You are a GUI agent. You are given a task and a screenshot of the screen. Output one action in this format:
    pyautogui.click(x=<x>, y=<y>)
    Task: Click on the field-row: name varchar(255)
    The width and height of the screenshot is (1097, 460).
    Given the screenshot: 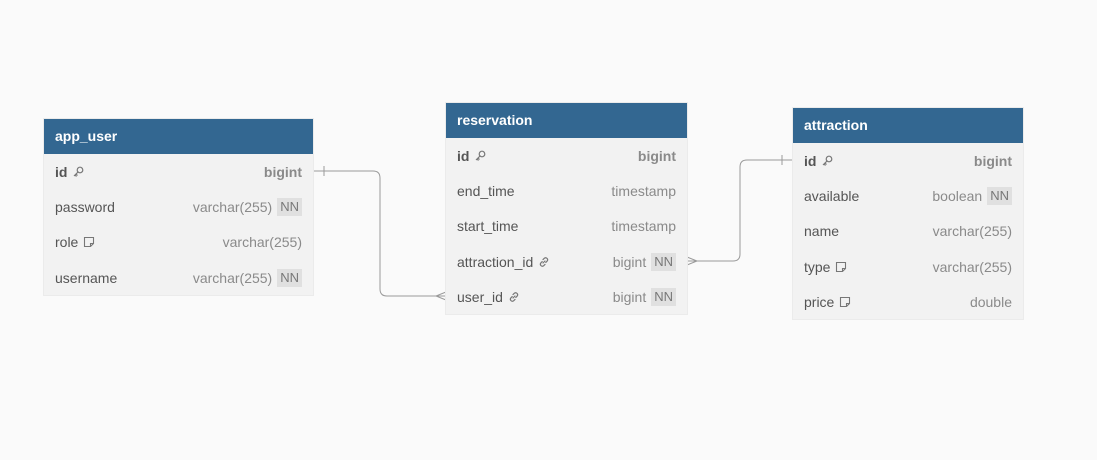 What is the action you would take?
    pyautogui.click(x=908, y=231)
    